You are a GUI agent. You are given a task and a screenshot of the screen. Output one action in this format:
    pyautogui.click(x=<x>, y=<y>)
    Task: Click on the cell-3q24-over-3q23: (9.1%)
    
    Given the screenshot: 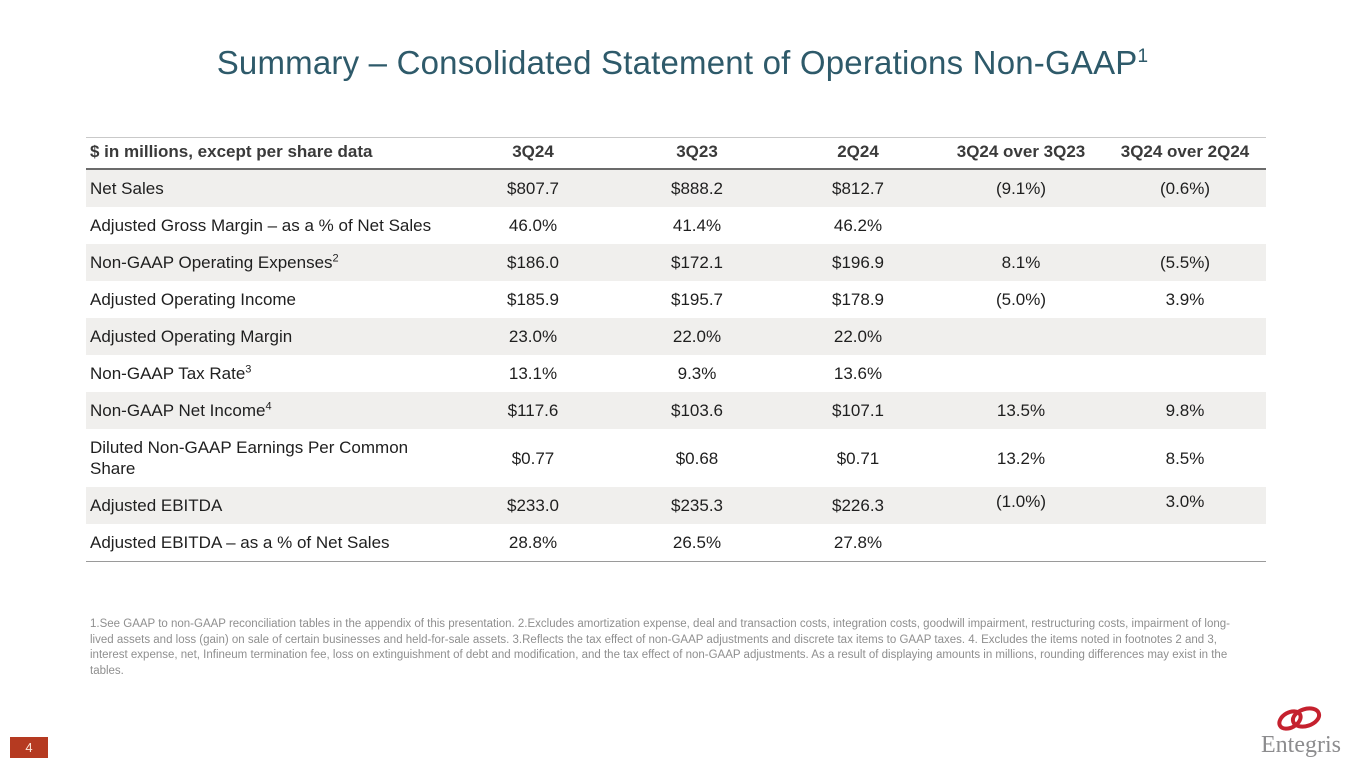 What is the action you would take?
    pyautogui.click(x=1021, y=188)
    